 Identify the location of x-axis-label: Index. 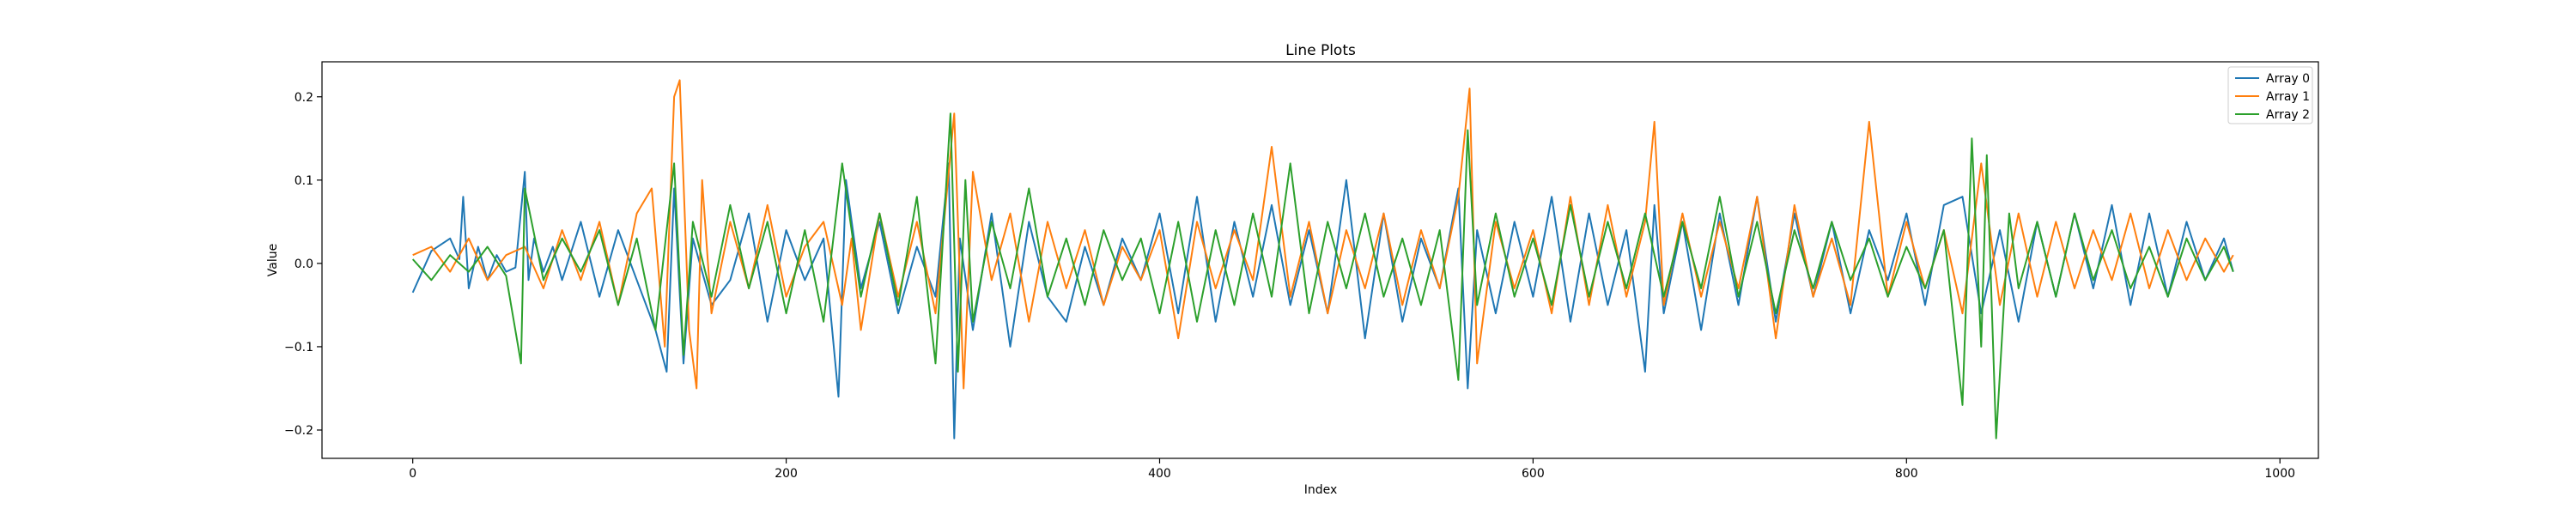
(1321, 490).